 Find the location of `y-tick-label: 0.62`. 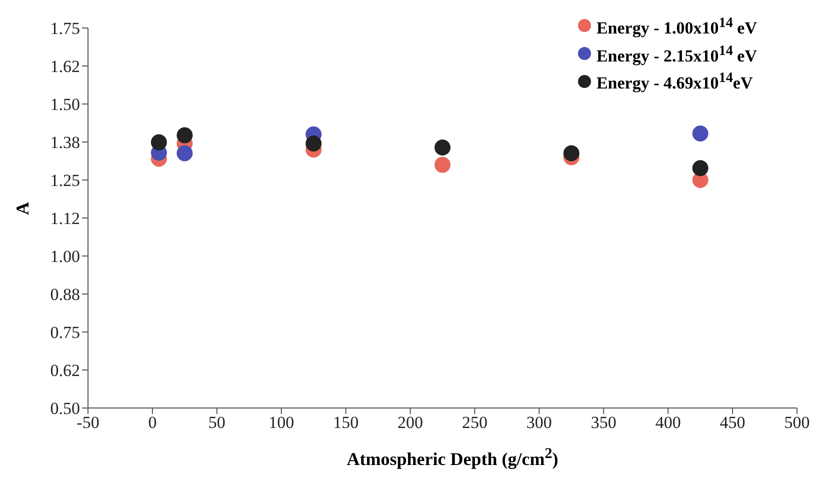

y-tick-label: 0.62 is located at coordinates (65, 370).